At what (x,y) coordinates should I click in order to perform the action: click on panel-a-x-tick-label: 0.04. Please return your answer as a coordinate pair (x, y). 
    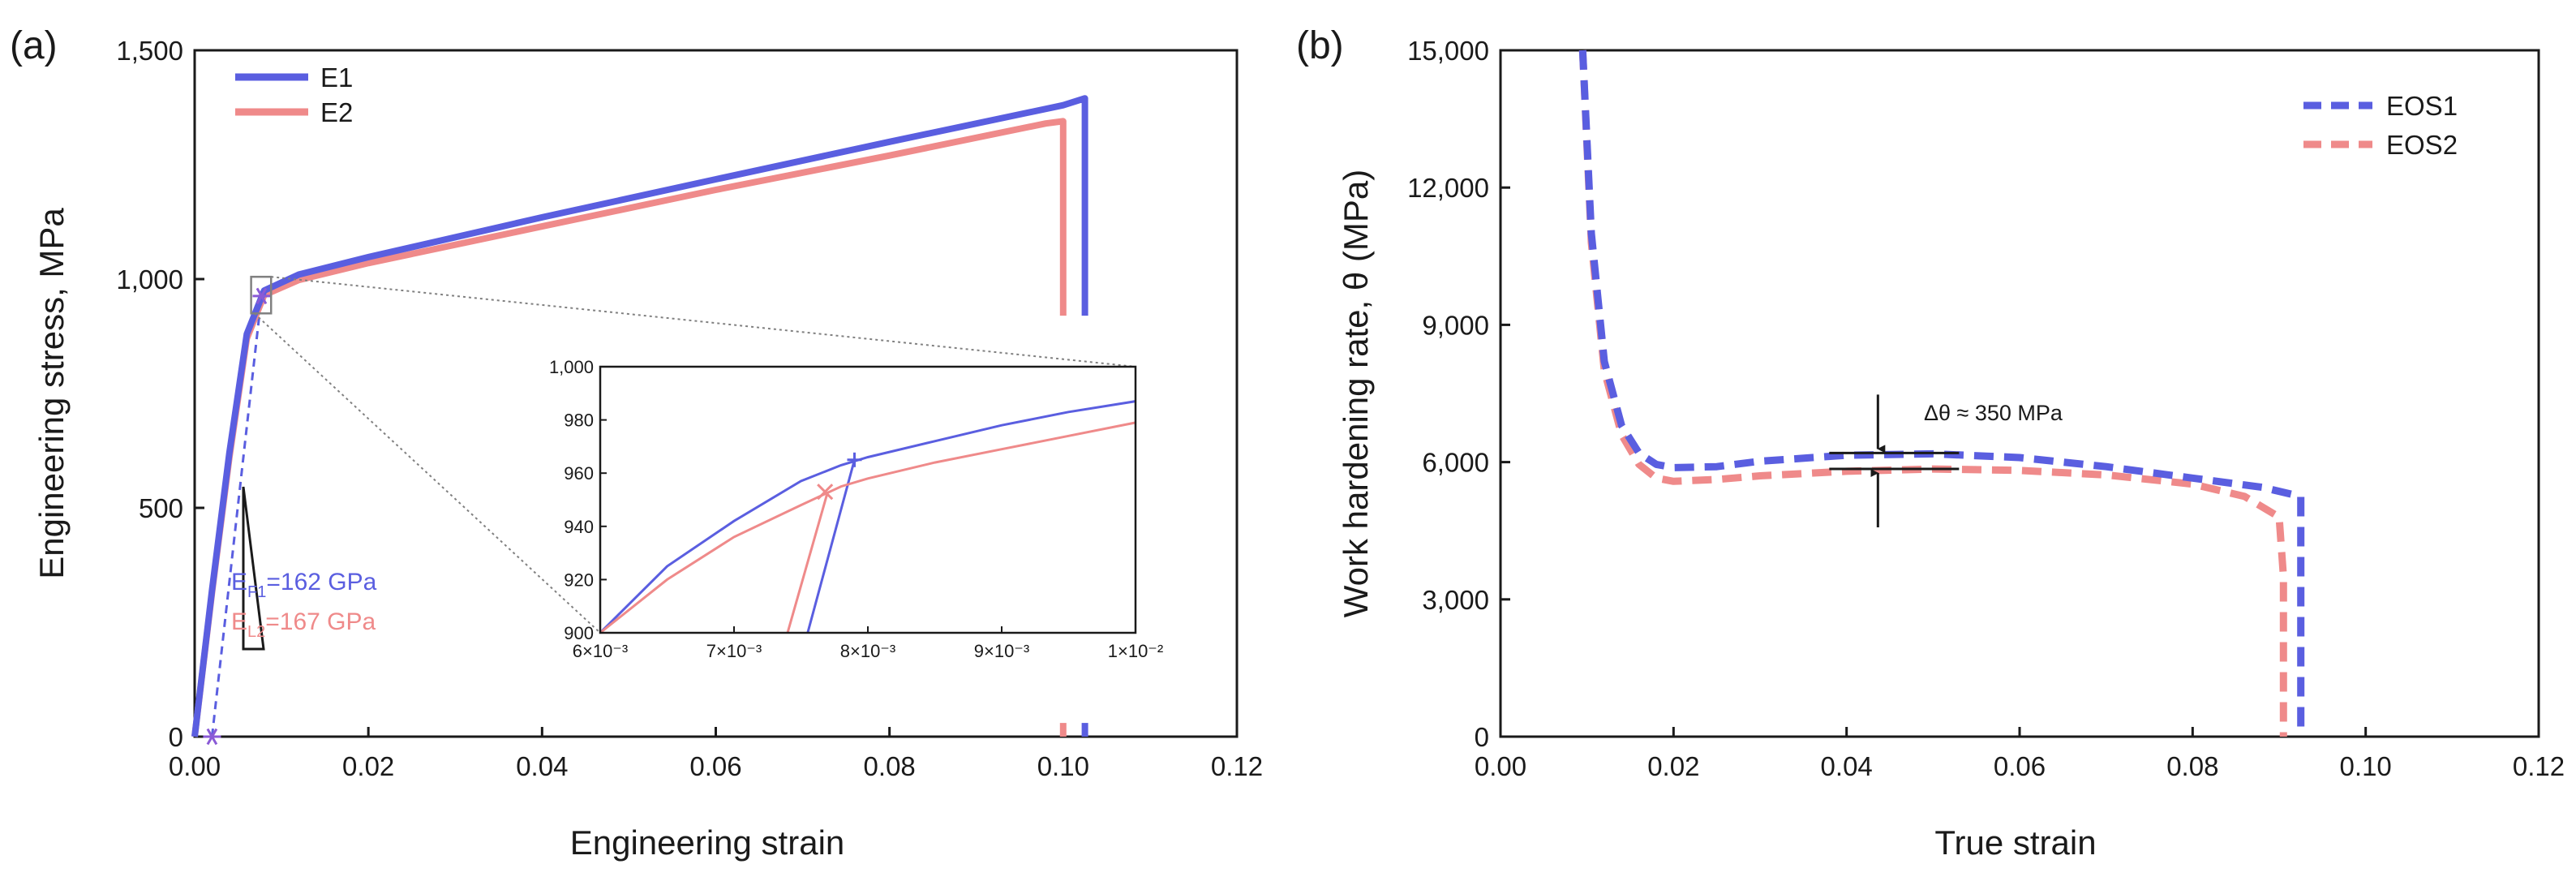
    Looking at the image, I should click on (542, 766).